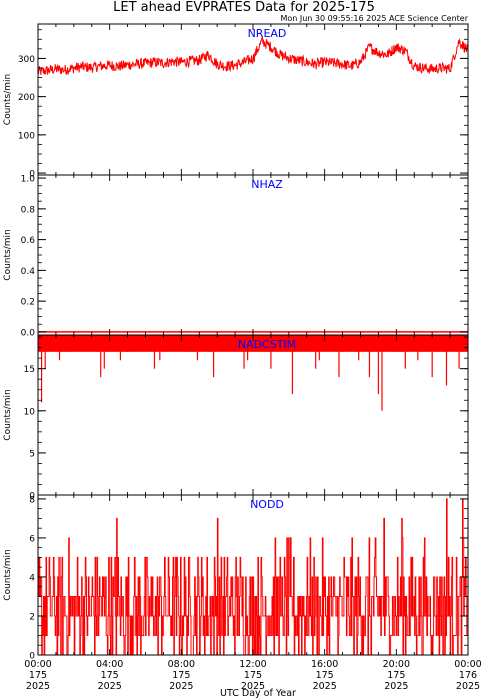  Describe the element at coordinates (30, 412) in the screenshot. I see `y-tick-label: 10` at that location.